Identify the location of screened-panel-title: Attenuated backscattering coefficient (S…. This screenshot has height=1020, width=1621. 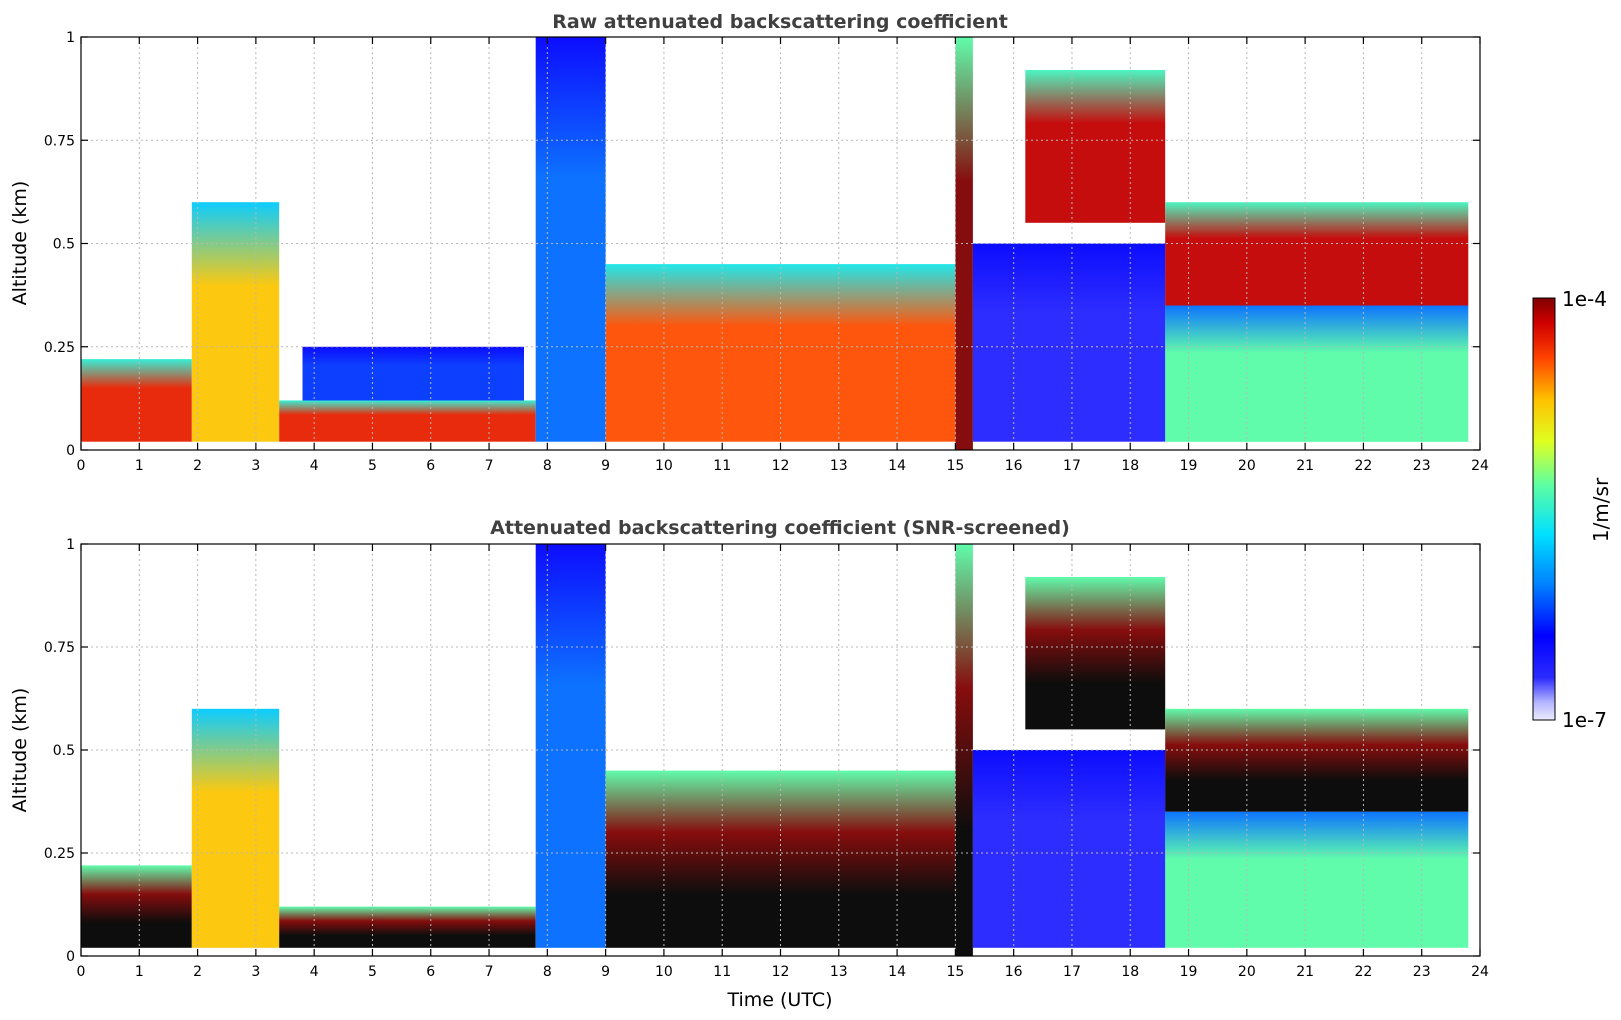
(780, 528).